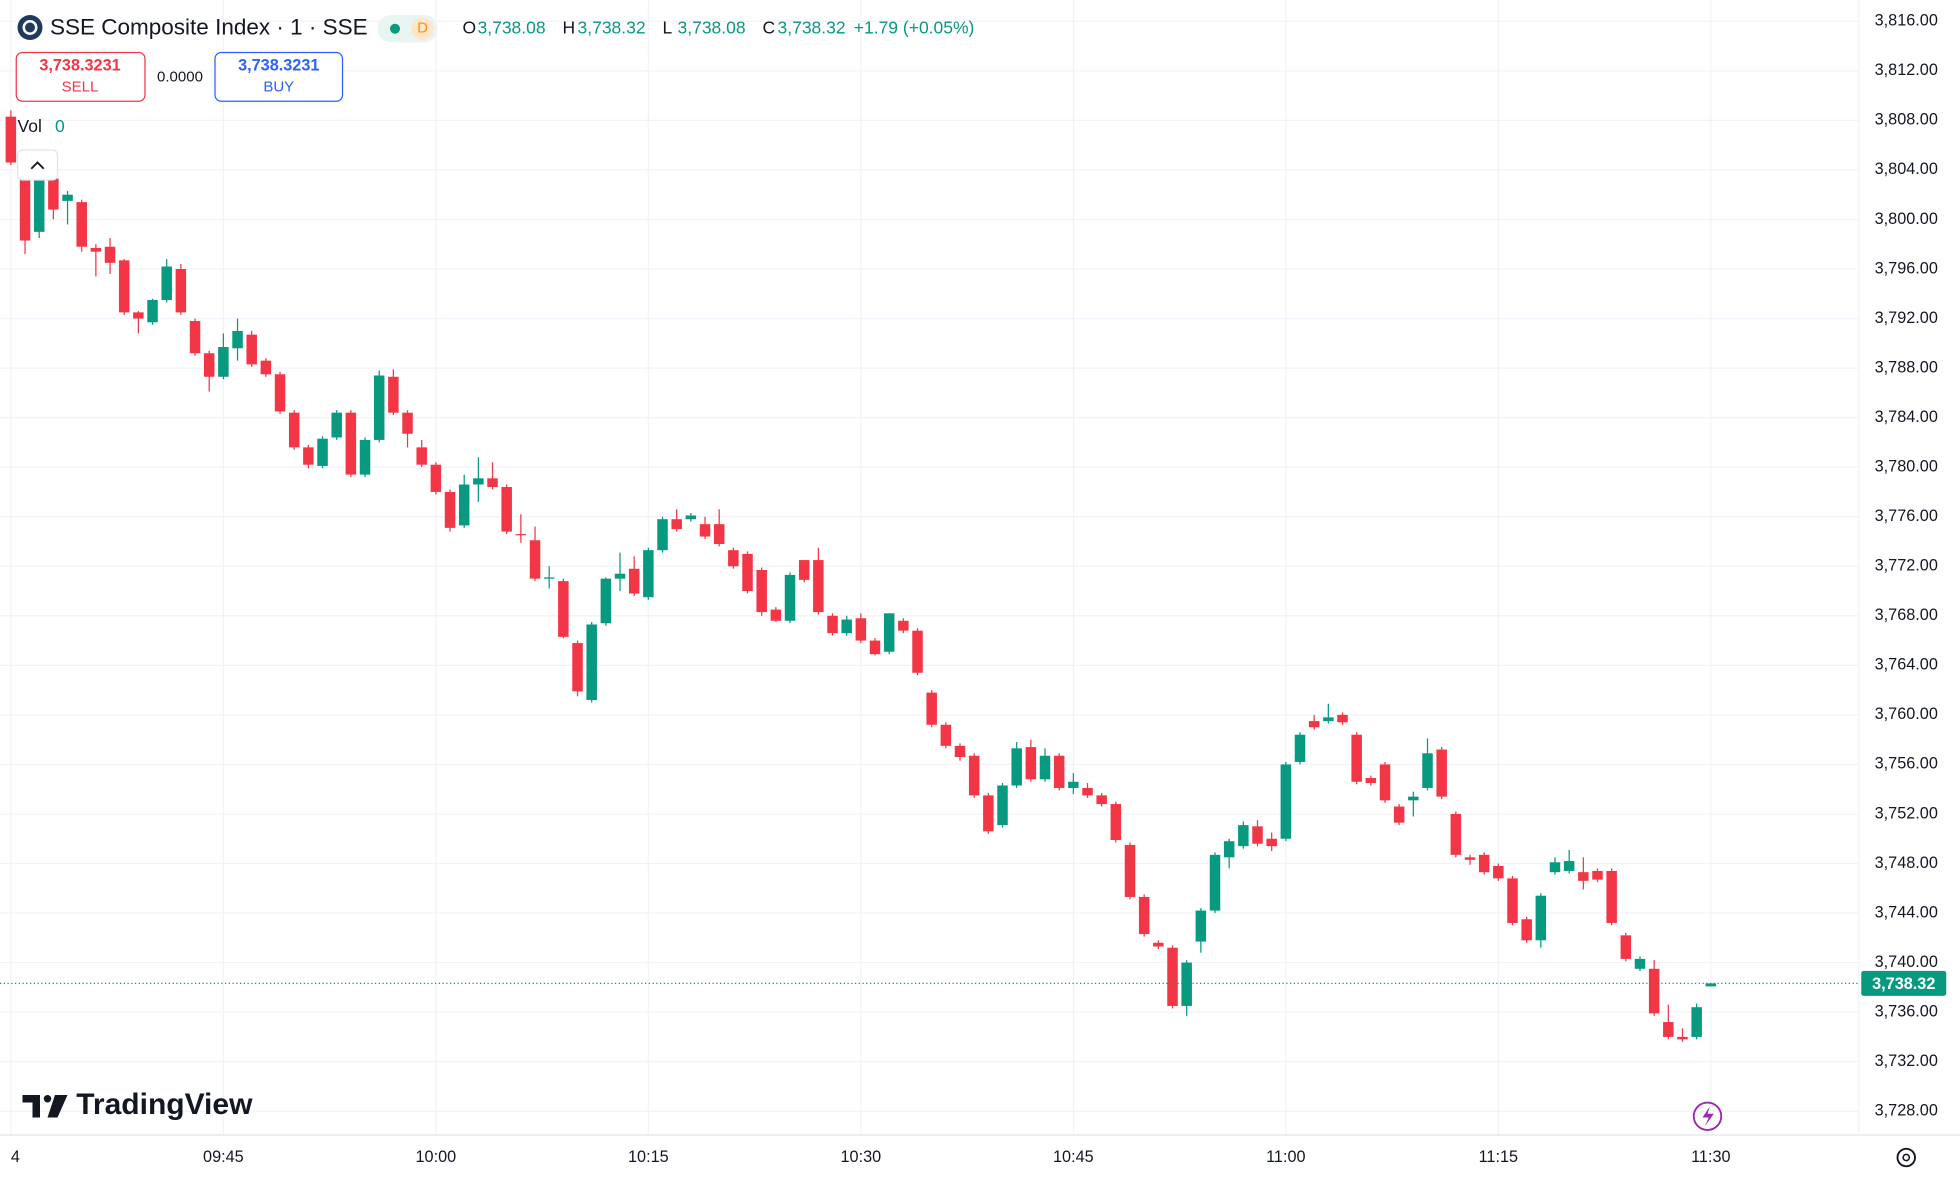 This screenshot has height=1185, width=1960. Describe the element at coordinates (15, 1157) in the screenshot. I see `x-tick-label: 4` at that location.